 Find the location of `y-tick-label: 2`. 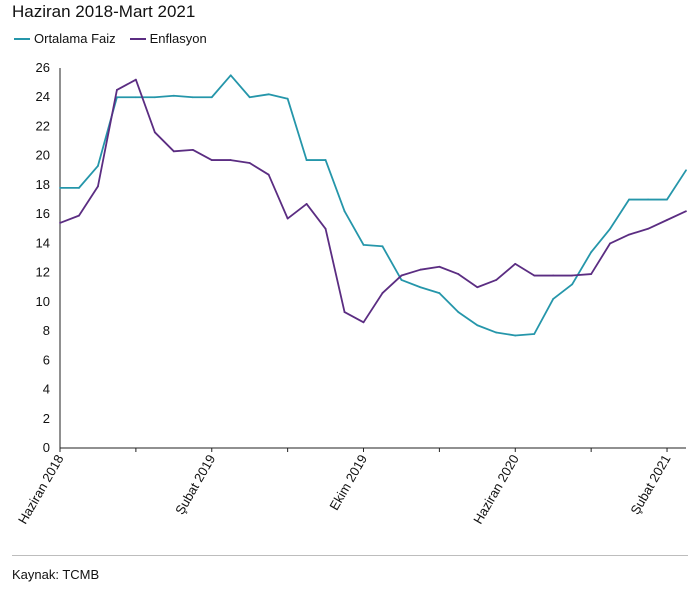

y-tick-label: 2 is located at coordinates (46, 418).